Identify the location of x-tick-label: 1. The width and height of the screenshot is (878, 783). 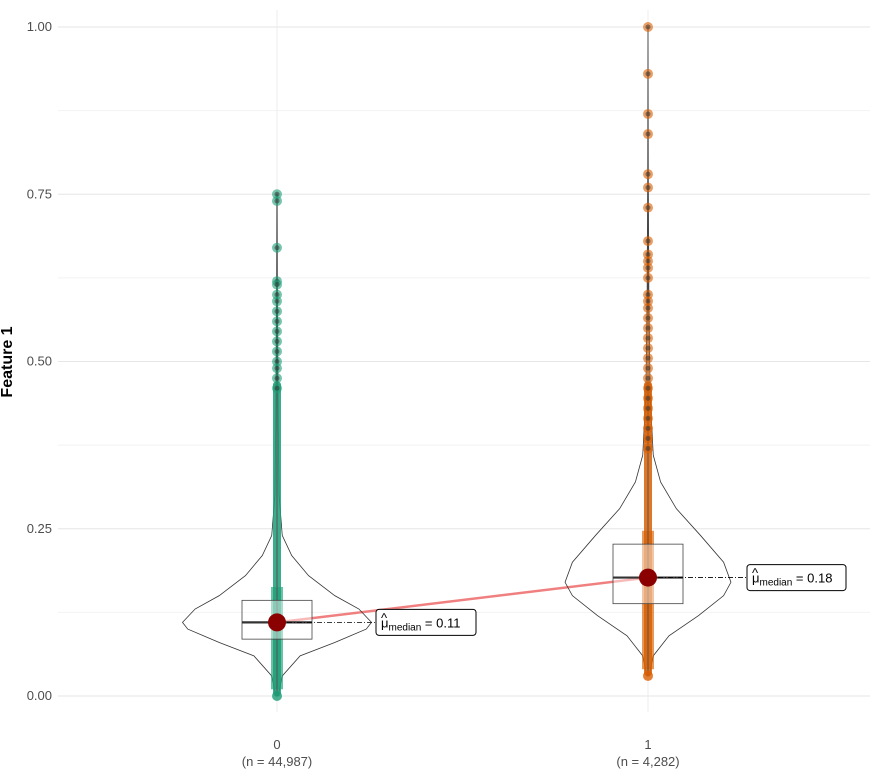
(647, 744).